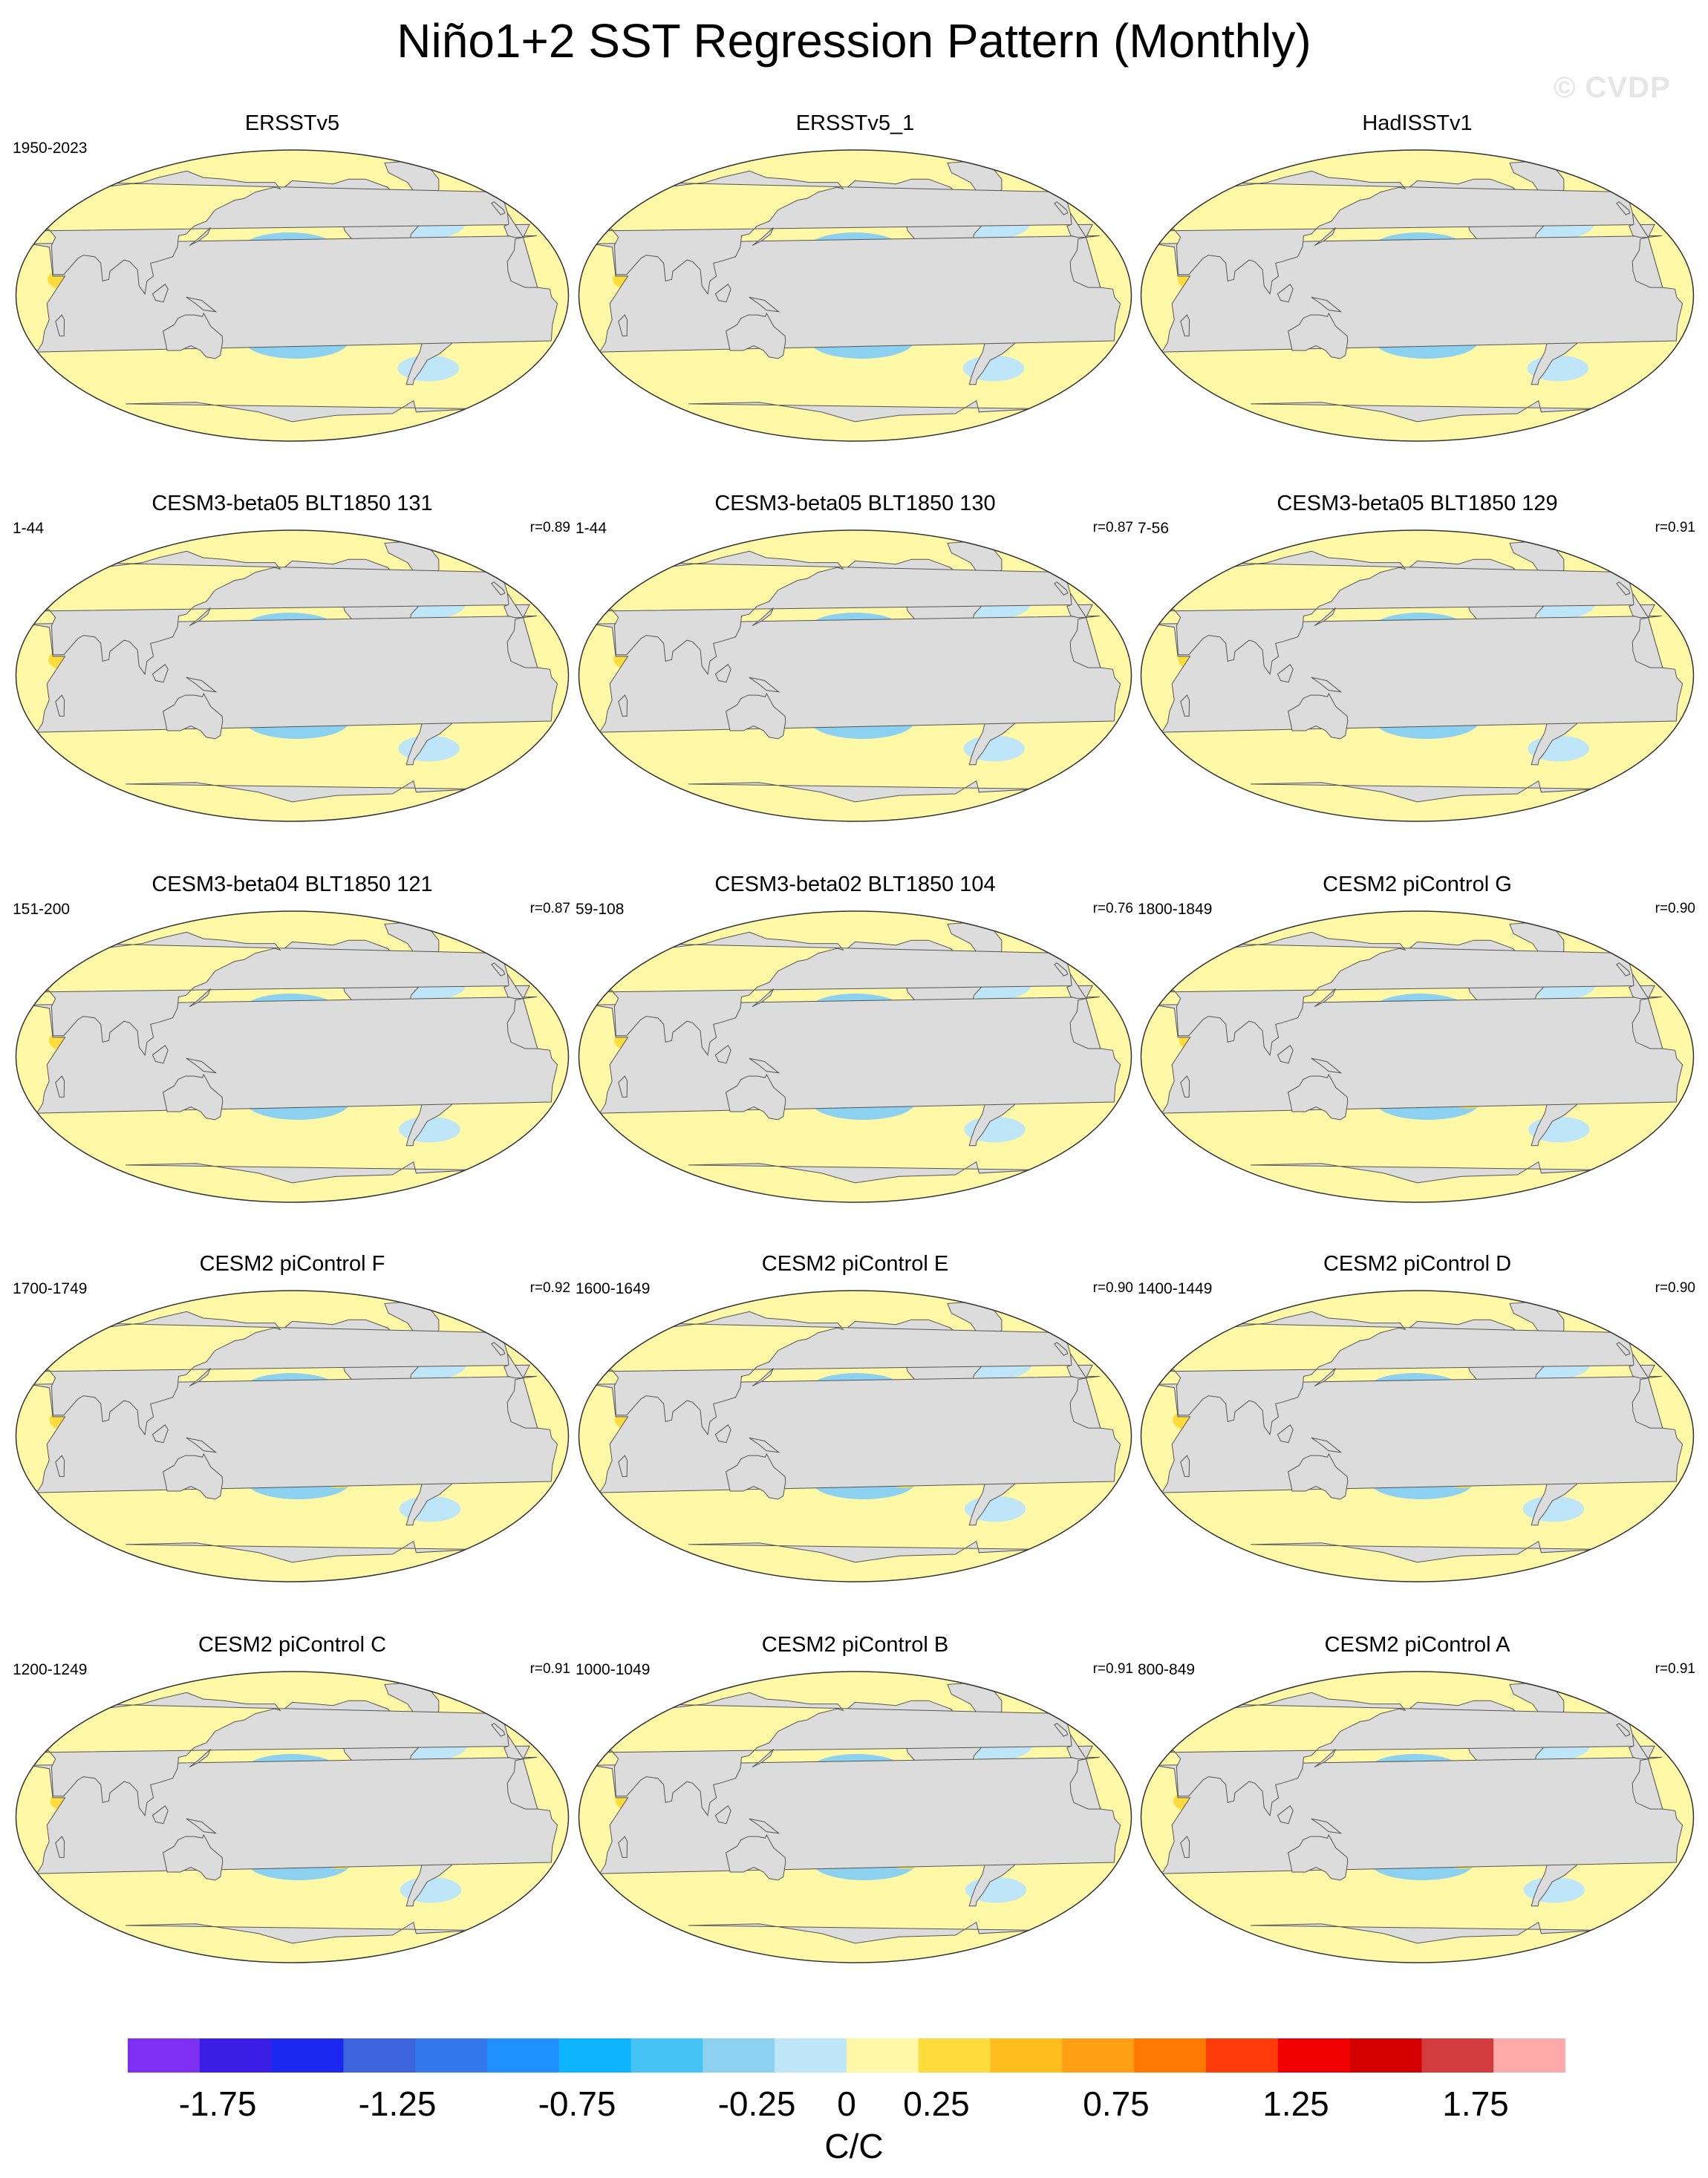 This screenshot has width=1708, height=2178. What do you see at coordinates (1175, 909) in the screenshot?
I see `panel-period: 1800-1849` at bounding box center [1175, 909].